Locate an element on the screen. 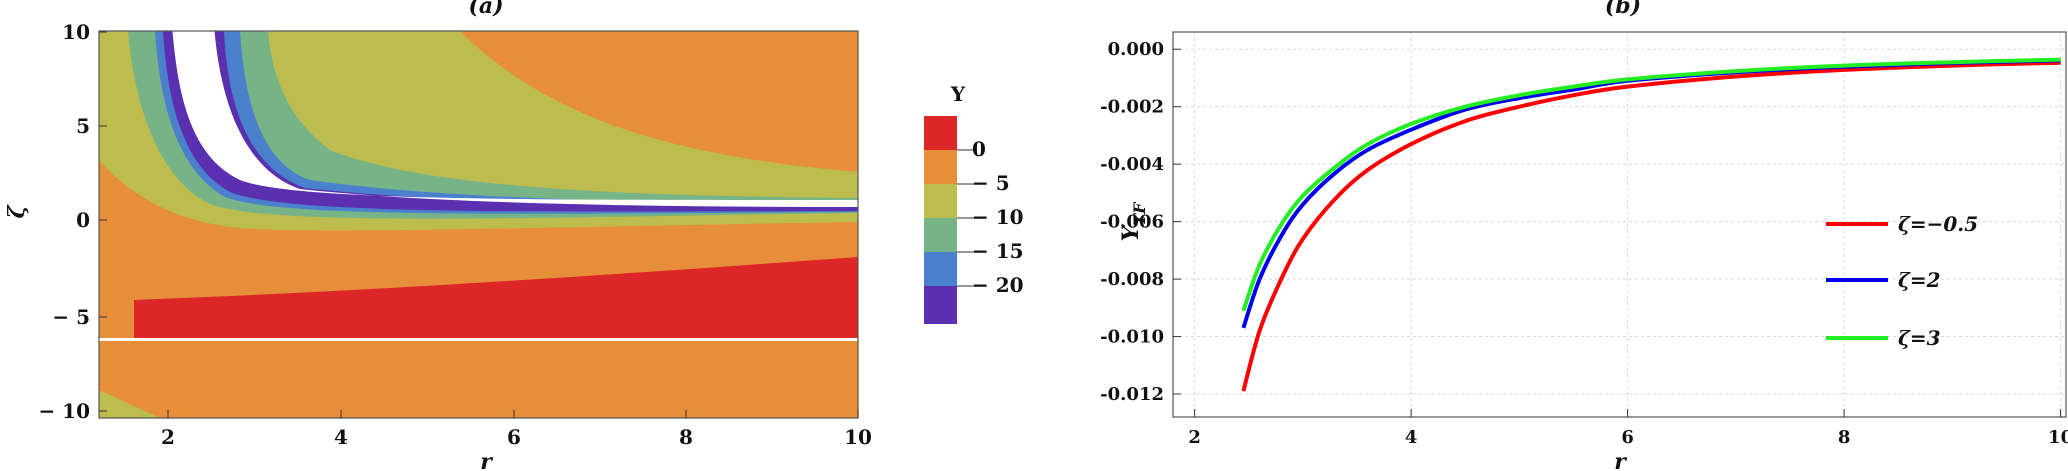  legend-label-zeta-m0.5: ζ=−0.5 is located at coordinates (1938, 224).